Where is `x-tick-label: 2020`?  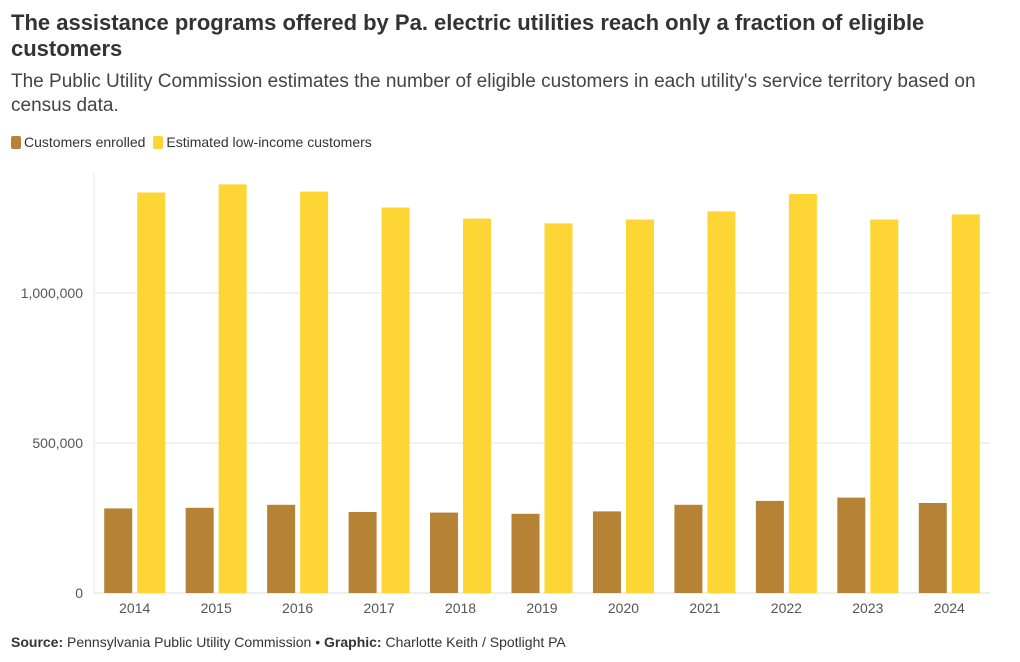 x-tick-label: 2020 is located at coordinates (623, 608).